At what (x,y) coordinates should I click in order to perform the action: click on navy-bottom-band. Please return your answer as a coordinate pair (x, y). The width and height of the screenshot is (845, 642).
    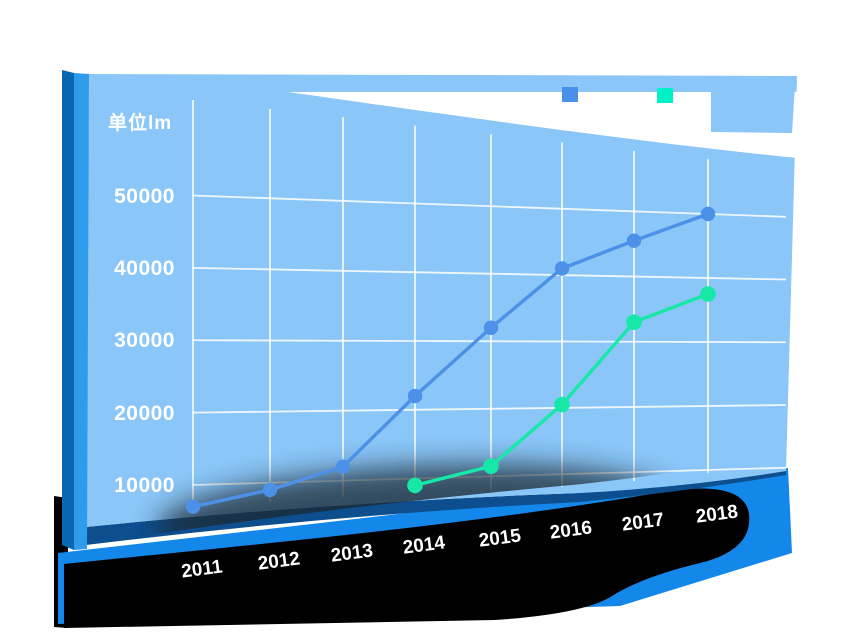
    Looking at the image, I should click on (436, 508).